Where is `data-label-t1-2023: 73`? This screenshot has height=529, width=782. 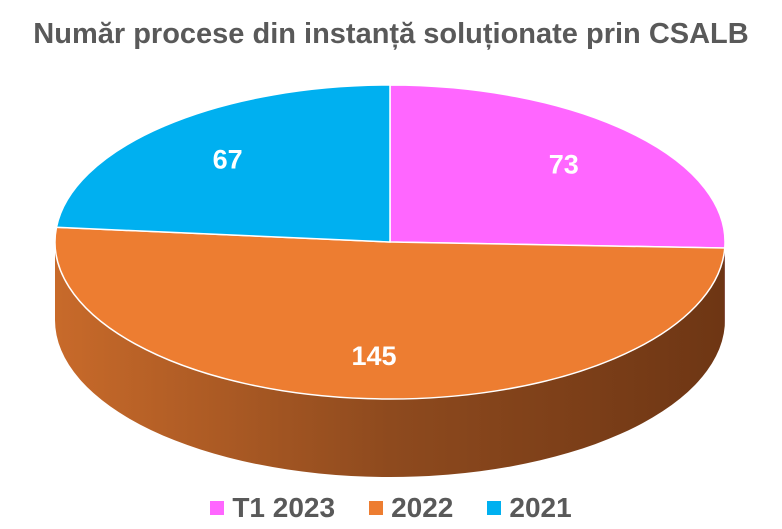
data-label-t1-2023: 73 is located at coordinates (564, 165).